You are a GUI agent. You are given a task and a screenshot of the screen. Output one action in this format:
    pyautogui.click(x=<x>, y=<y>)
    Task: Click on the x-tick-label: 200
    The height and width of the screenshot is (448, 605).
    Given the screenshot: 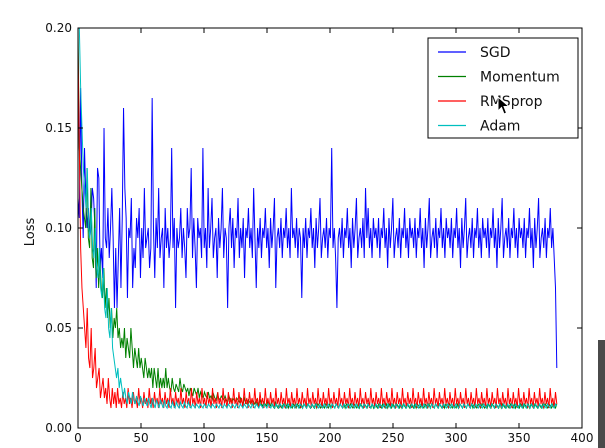 What is the action you would take?
    pyautogui.click(x=330, y=438)
    